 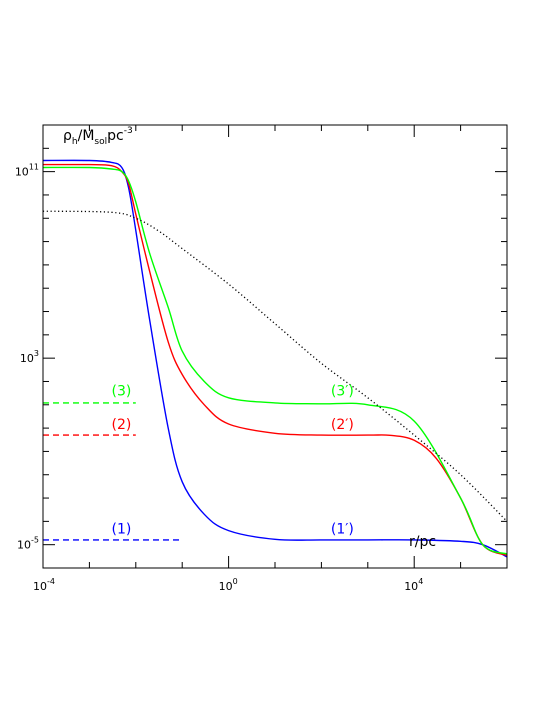 What do you see at coordinates (27, 171) in the screenshot?
I see `y-tick-label: 10¹¹` at bounding box center [27, 171].